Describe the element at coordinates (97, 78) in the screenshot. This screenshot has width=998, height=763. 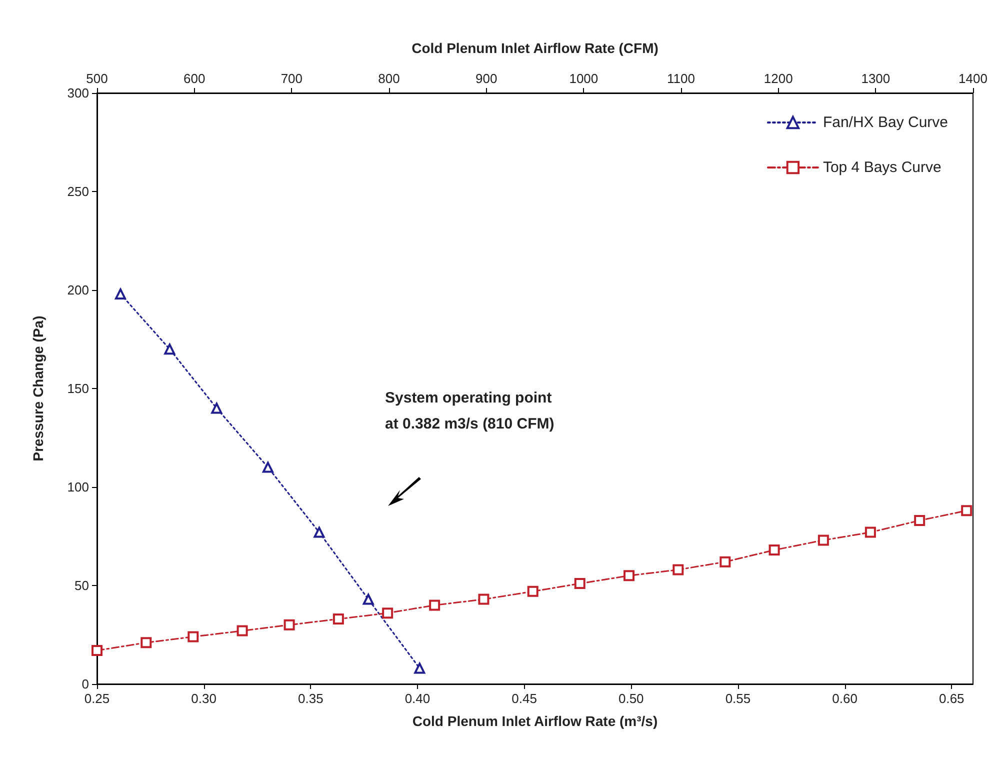
I see `x2-tick-label: 500` at that location.